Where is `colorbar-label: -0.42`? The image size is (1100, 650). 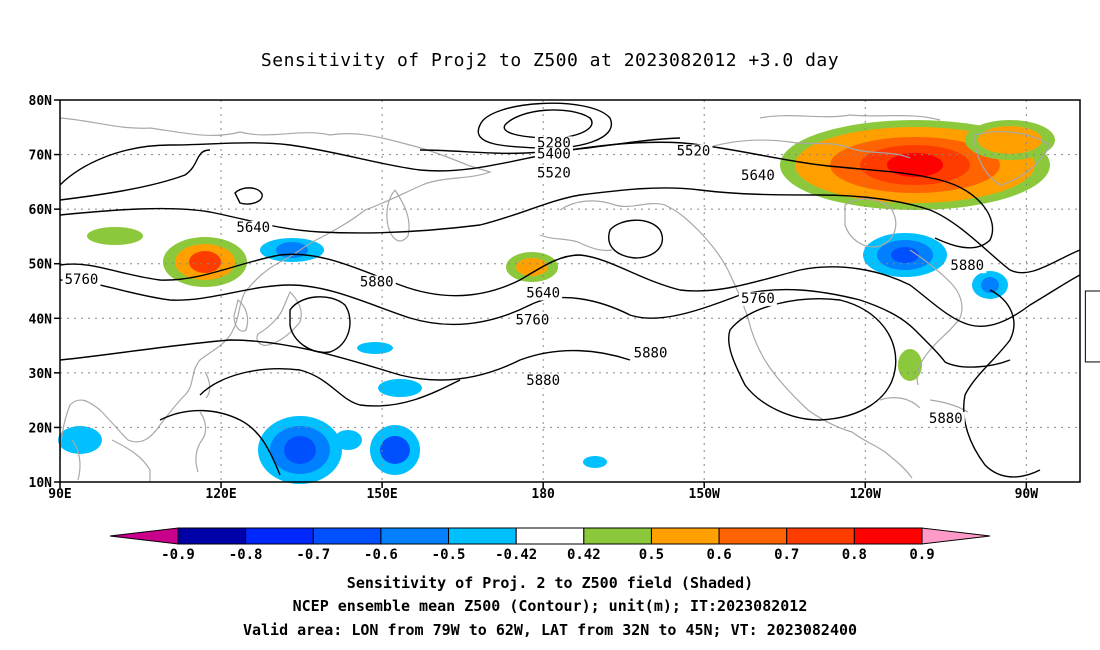
colorbar-label: -0.42 is located at coordinates (516, 555).